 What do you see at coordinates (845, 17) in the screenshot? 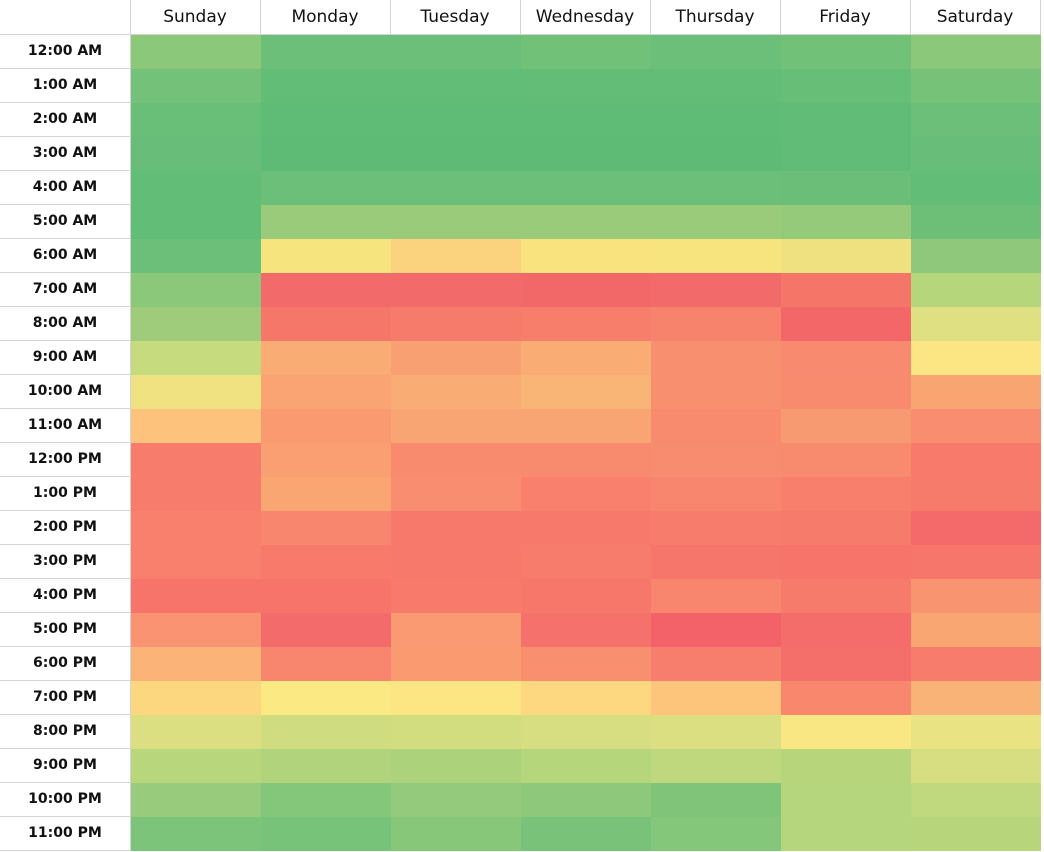
I see `column-header: Friday` at bounding box center [845, 17].